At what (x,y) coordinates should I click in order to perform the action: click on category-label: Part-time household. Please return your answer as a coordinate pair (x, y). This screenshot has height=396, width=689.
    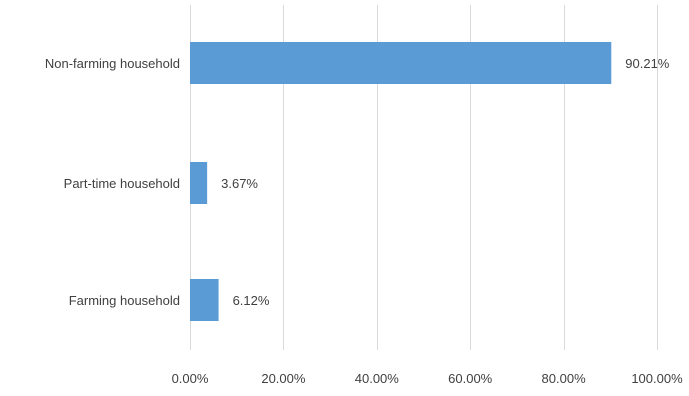
    Looking at the image, I should click on (122, 183).